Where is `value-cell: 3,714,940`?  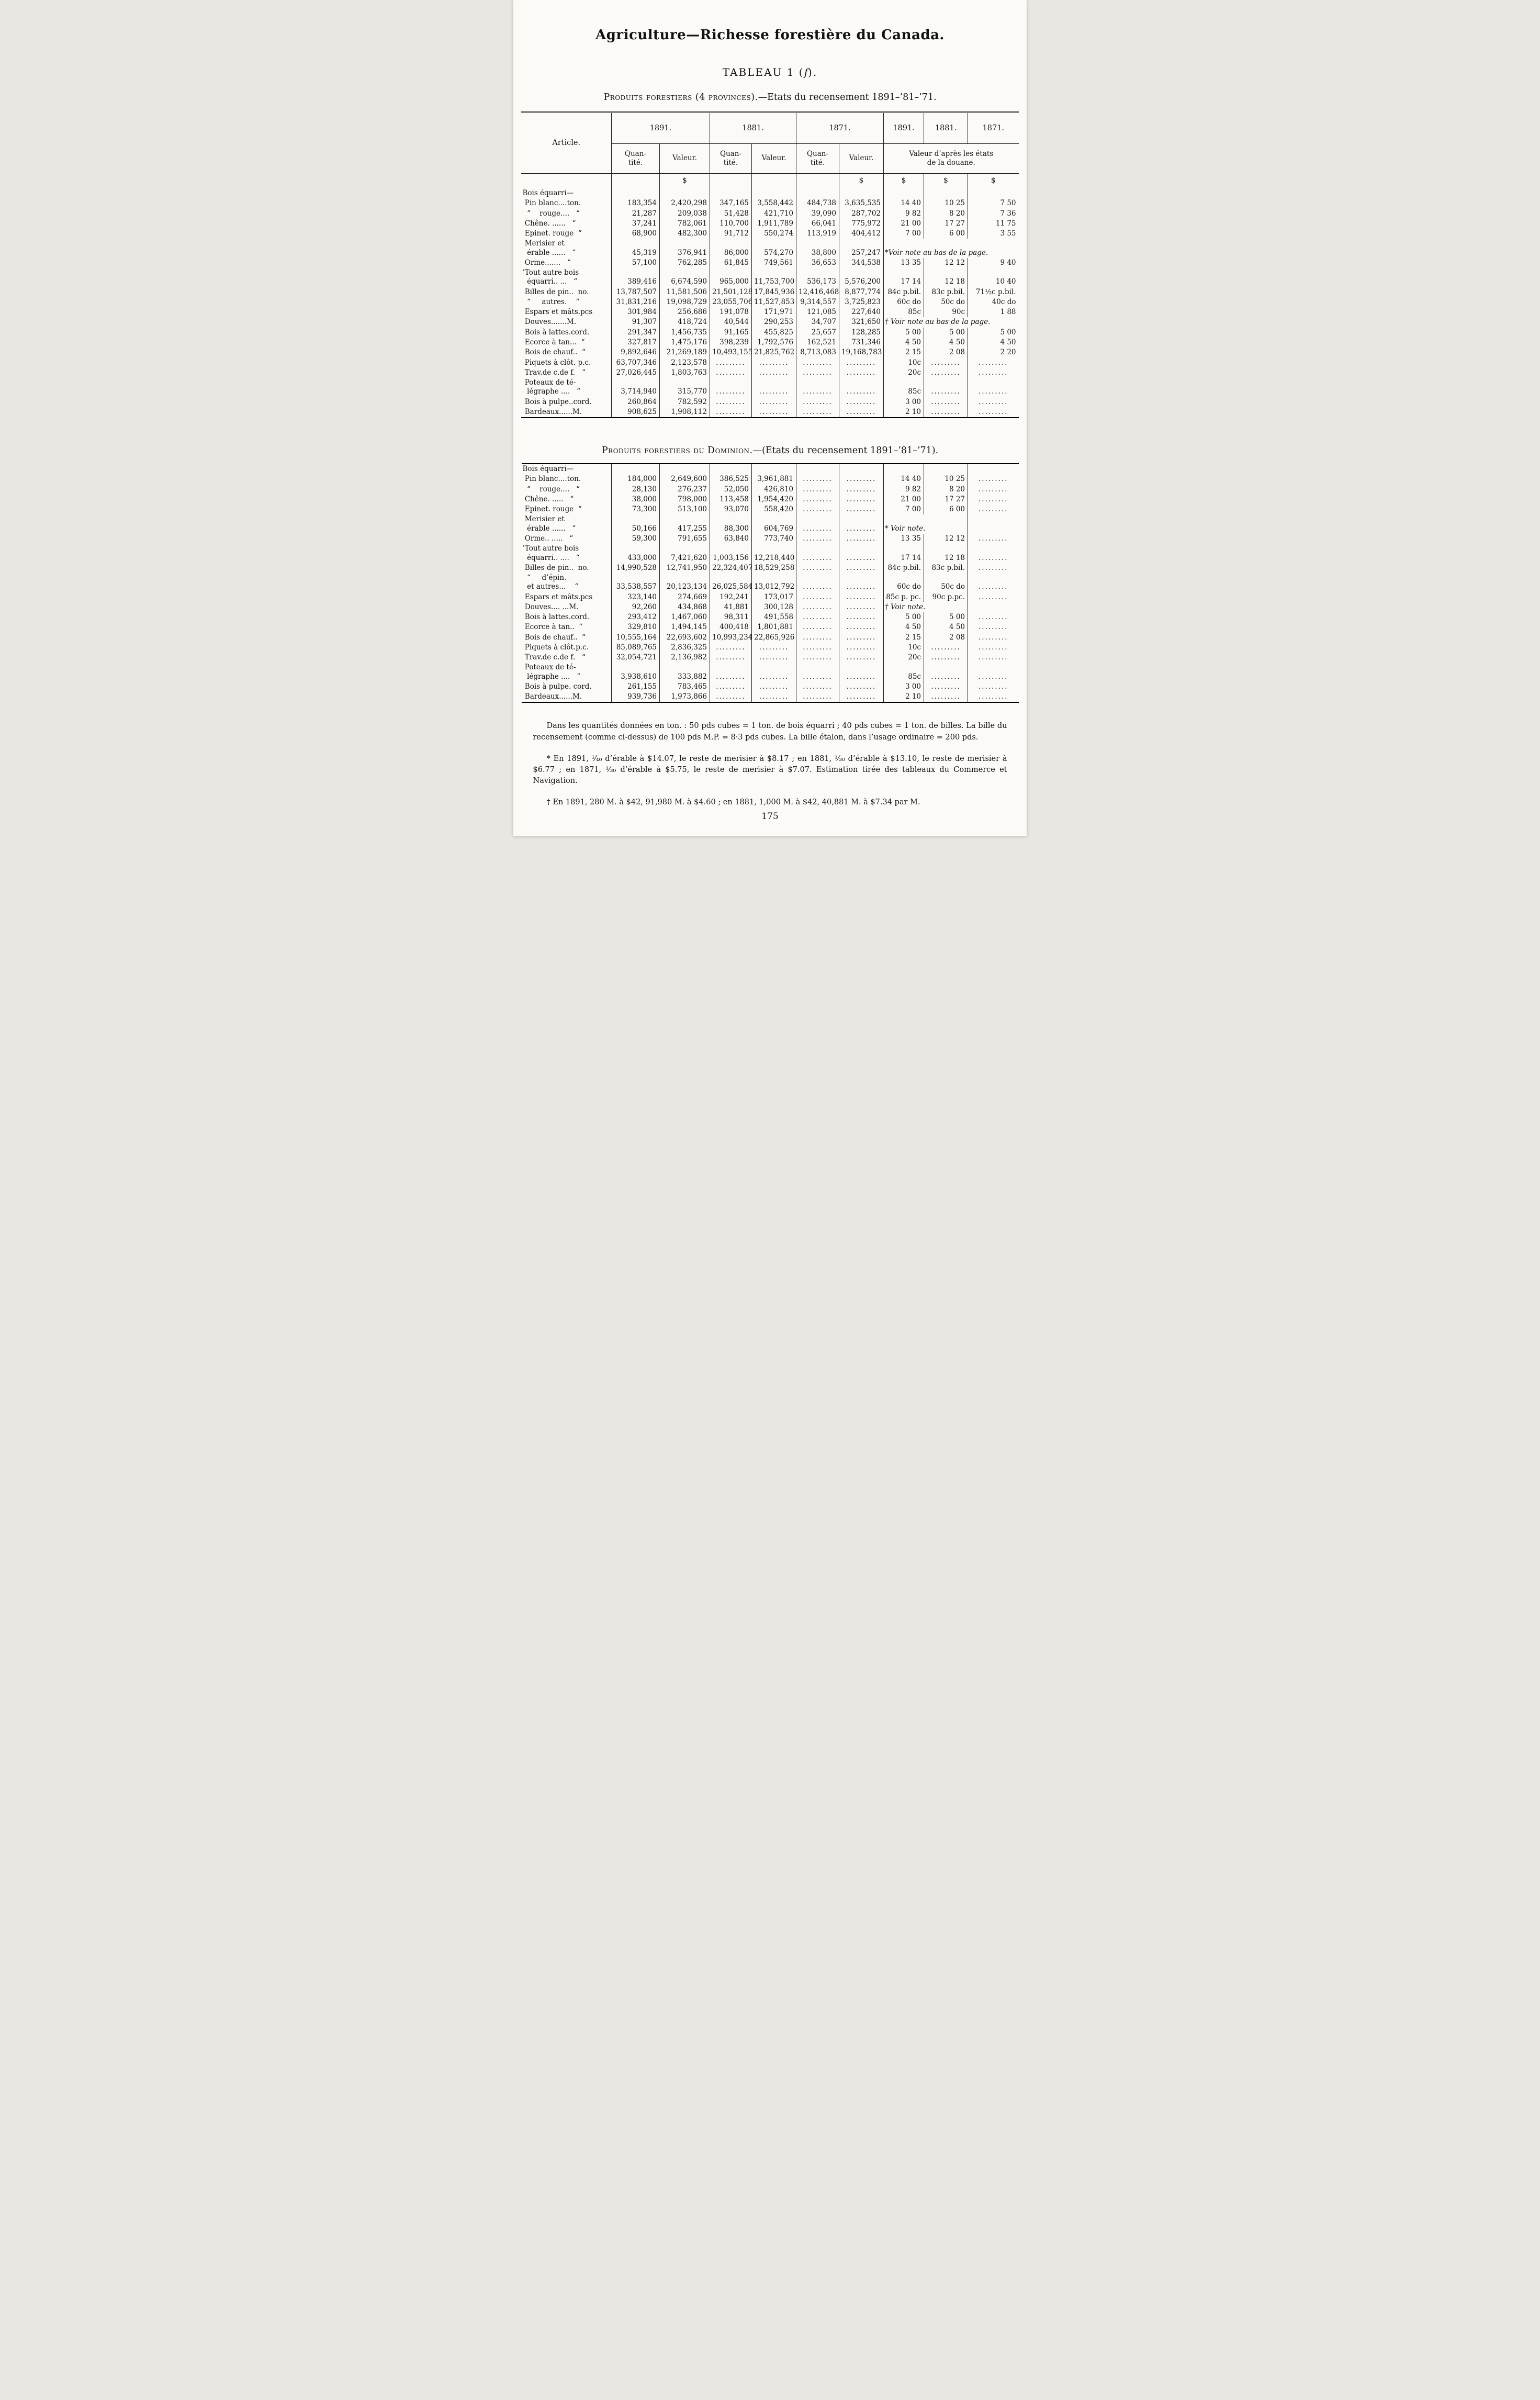
value-cell: 3,714,940 is located at coordinates (636, 388).